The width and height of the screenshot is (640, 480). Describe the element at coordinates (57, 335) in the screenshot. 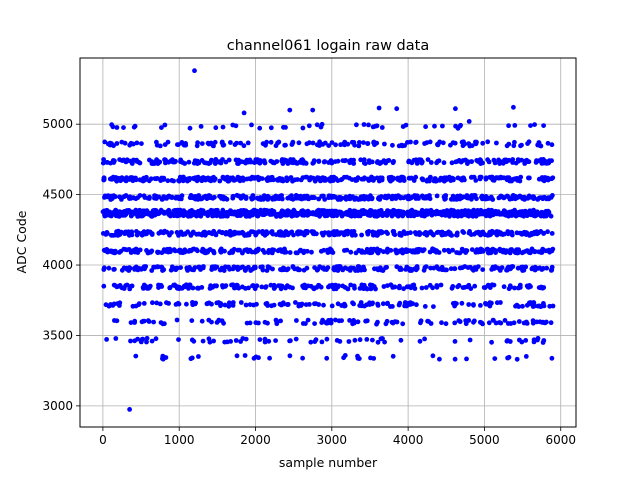

I see `y-tick-label: 3500` at that location.